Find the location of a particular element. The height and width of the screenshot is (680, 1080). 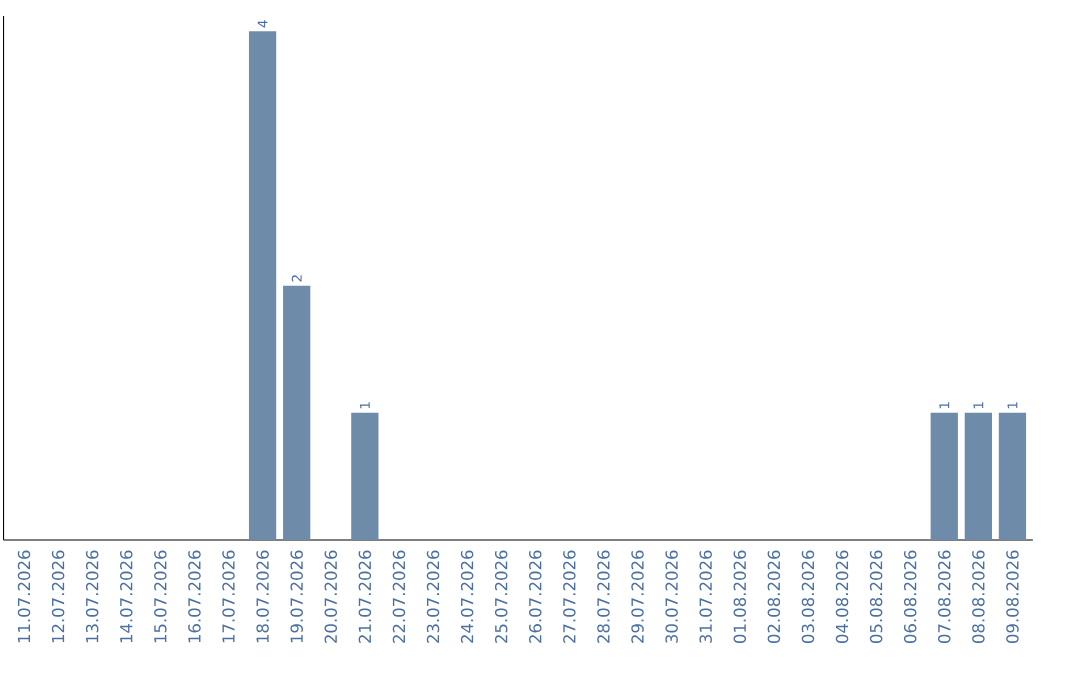

x-tick-label: 05.08.2026 is located at coordinates (876, 596).